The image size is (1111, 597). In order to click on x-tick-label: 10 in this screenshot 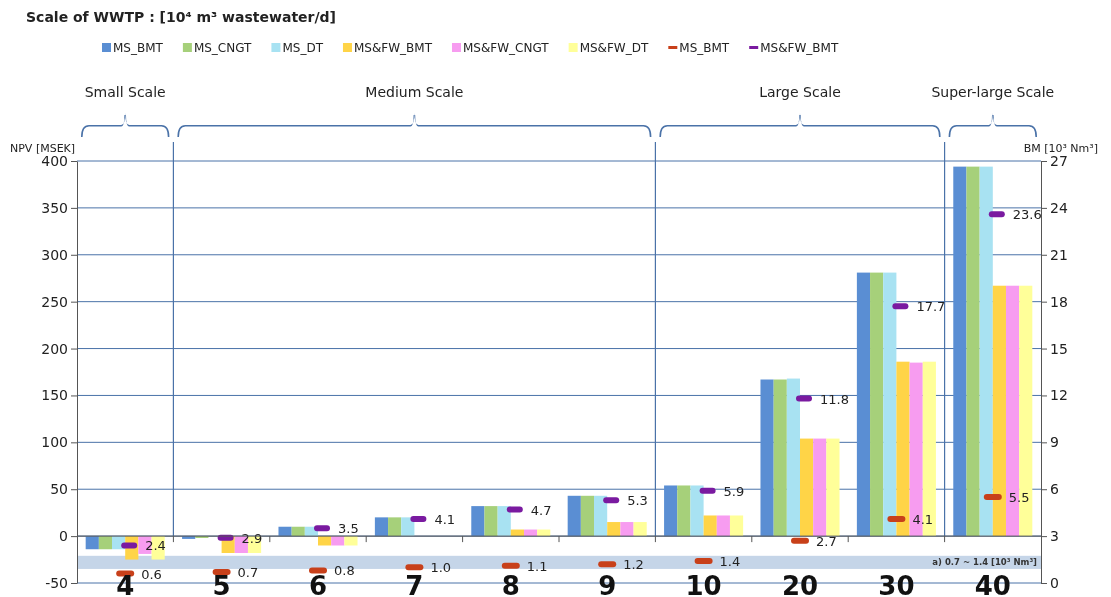, I will do `click(703, 584)`.